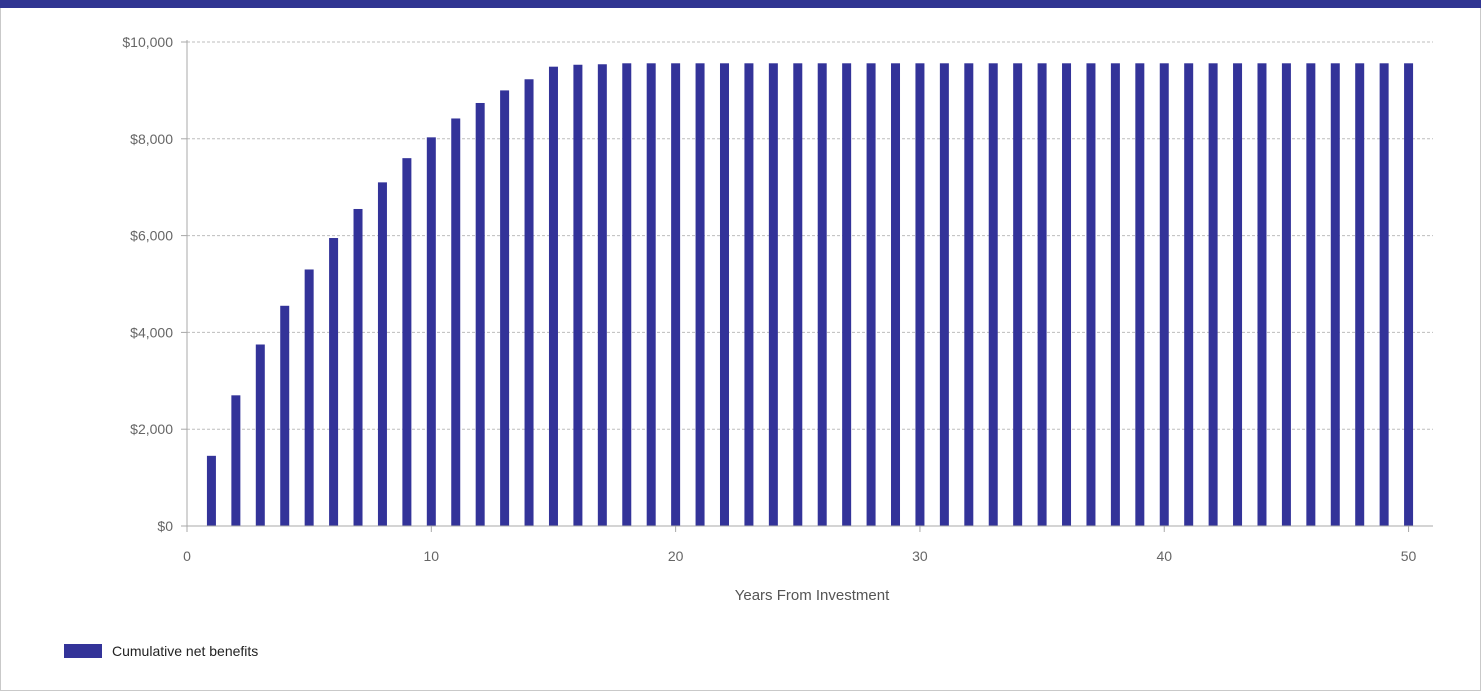  Describe the element at coordinates (1164, 556) in the screenshot. I see `x-tick-label: 40` at that location.